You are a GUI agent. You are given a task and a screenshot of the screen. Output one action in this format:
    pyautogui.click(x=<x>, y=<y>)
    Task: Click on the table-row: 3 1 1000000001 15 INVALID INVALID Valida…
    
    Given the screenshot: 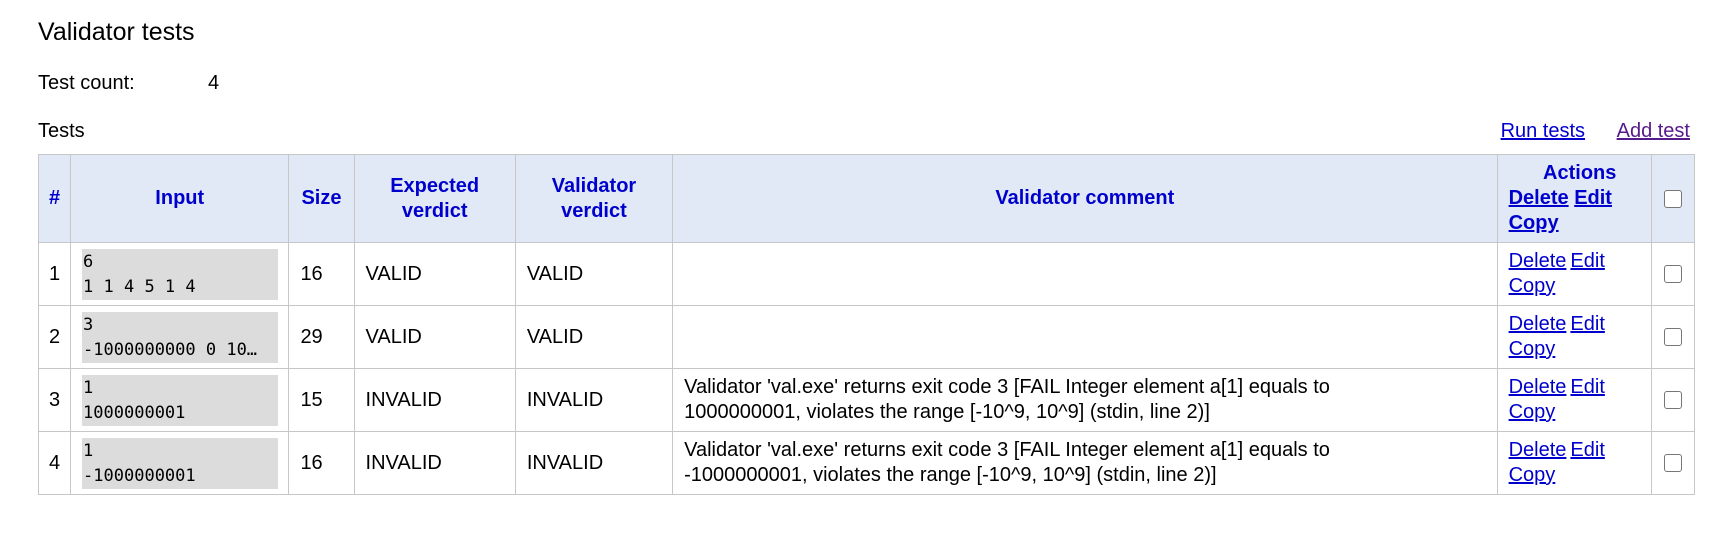 What is the action you would take?
    pyautogui.click(x=866, y=400)
    